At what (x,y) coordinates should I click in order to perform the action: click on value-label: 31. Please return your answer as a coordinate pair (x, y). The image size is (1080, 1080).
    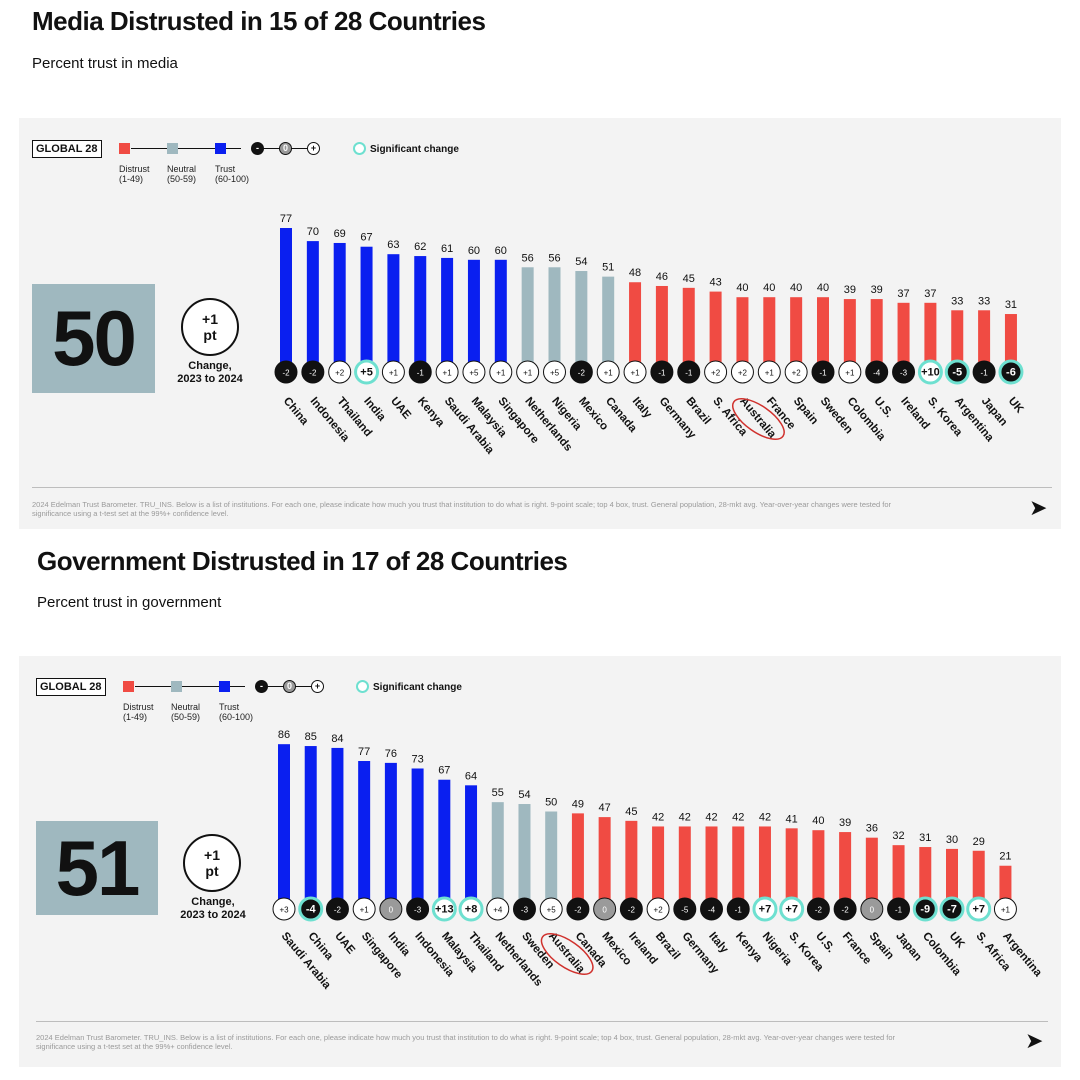
    Looking at the image, I should click on (1011, 305).